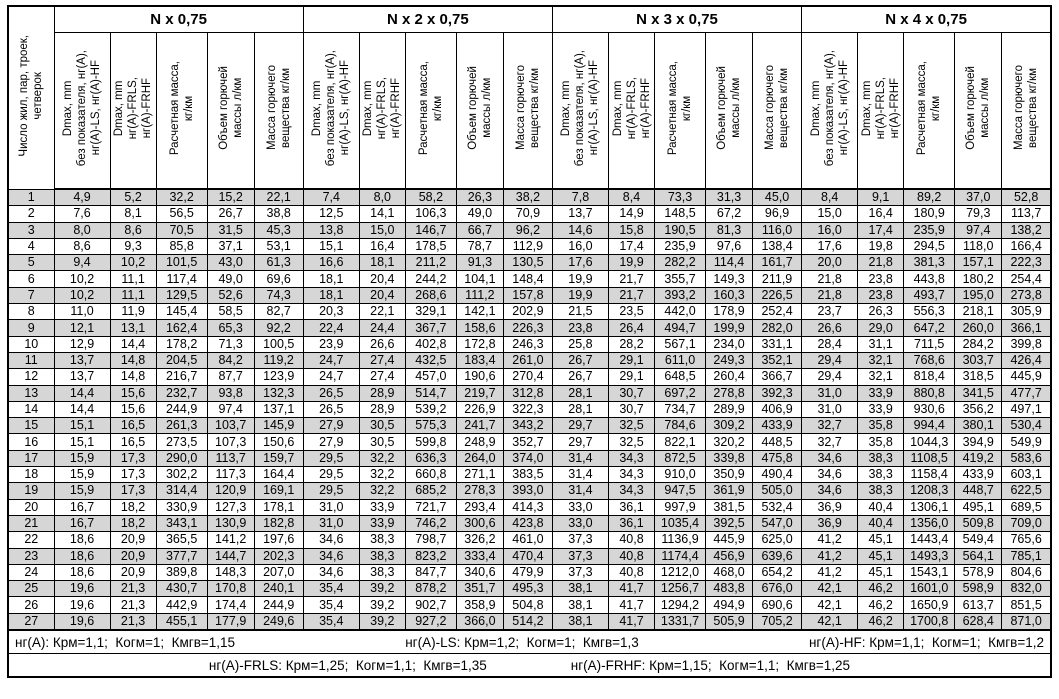 The image size is (1059, 699). I want to click on value-cell: 35,8, so click(881, 442).